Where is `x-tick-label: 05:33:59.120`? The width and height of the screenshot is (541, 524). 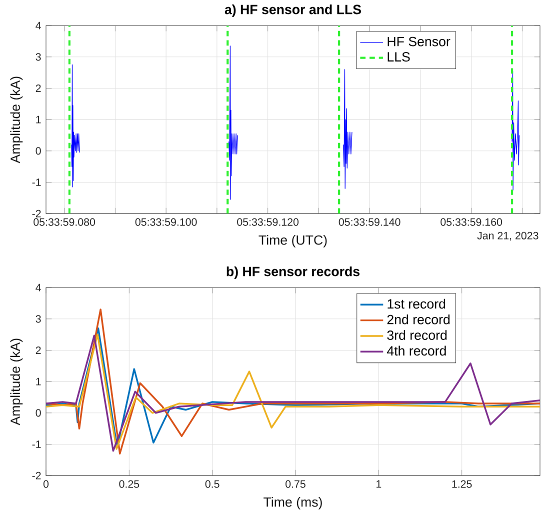
x-tick-label: 05:33:59.120 is located at coordinates (268, 222).